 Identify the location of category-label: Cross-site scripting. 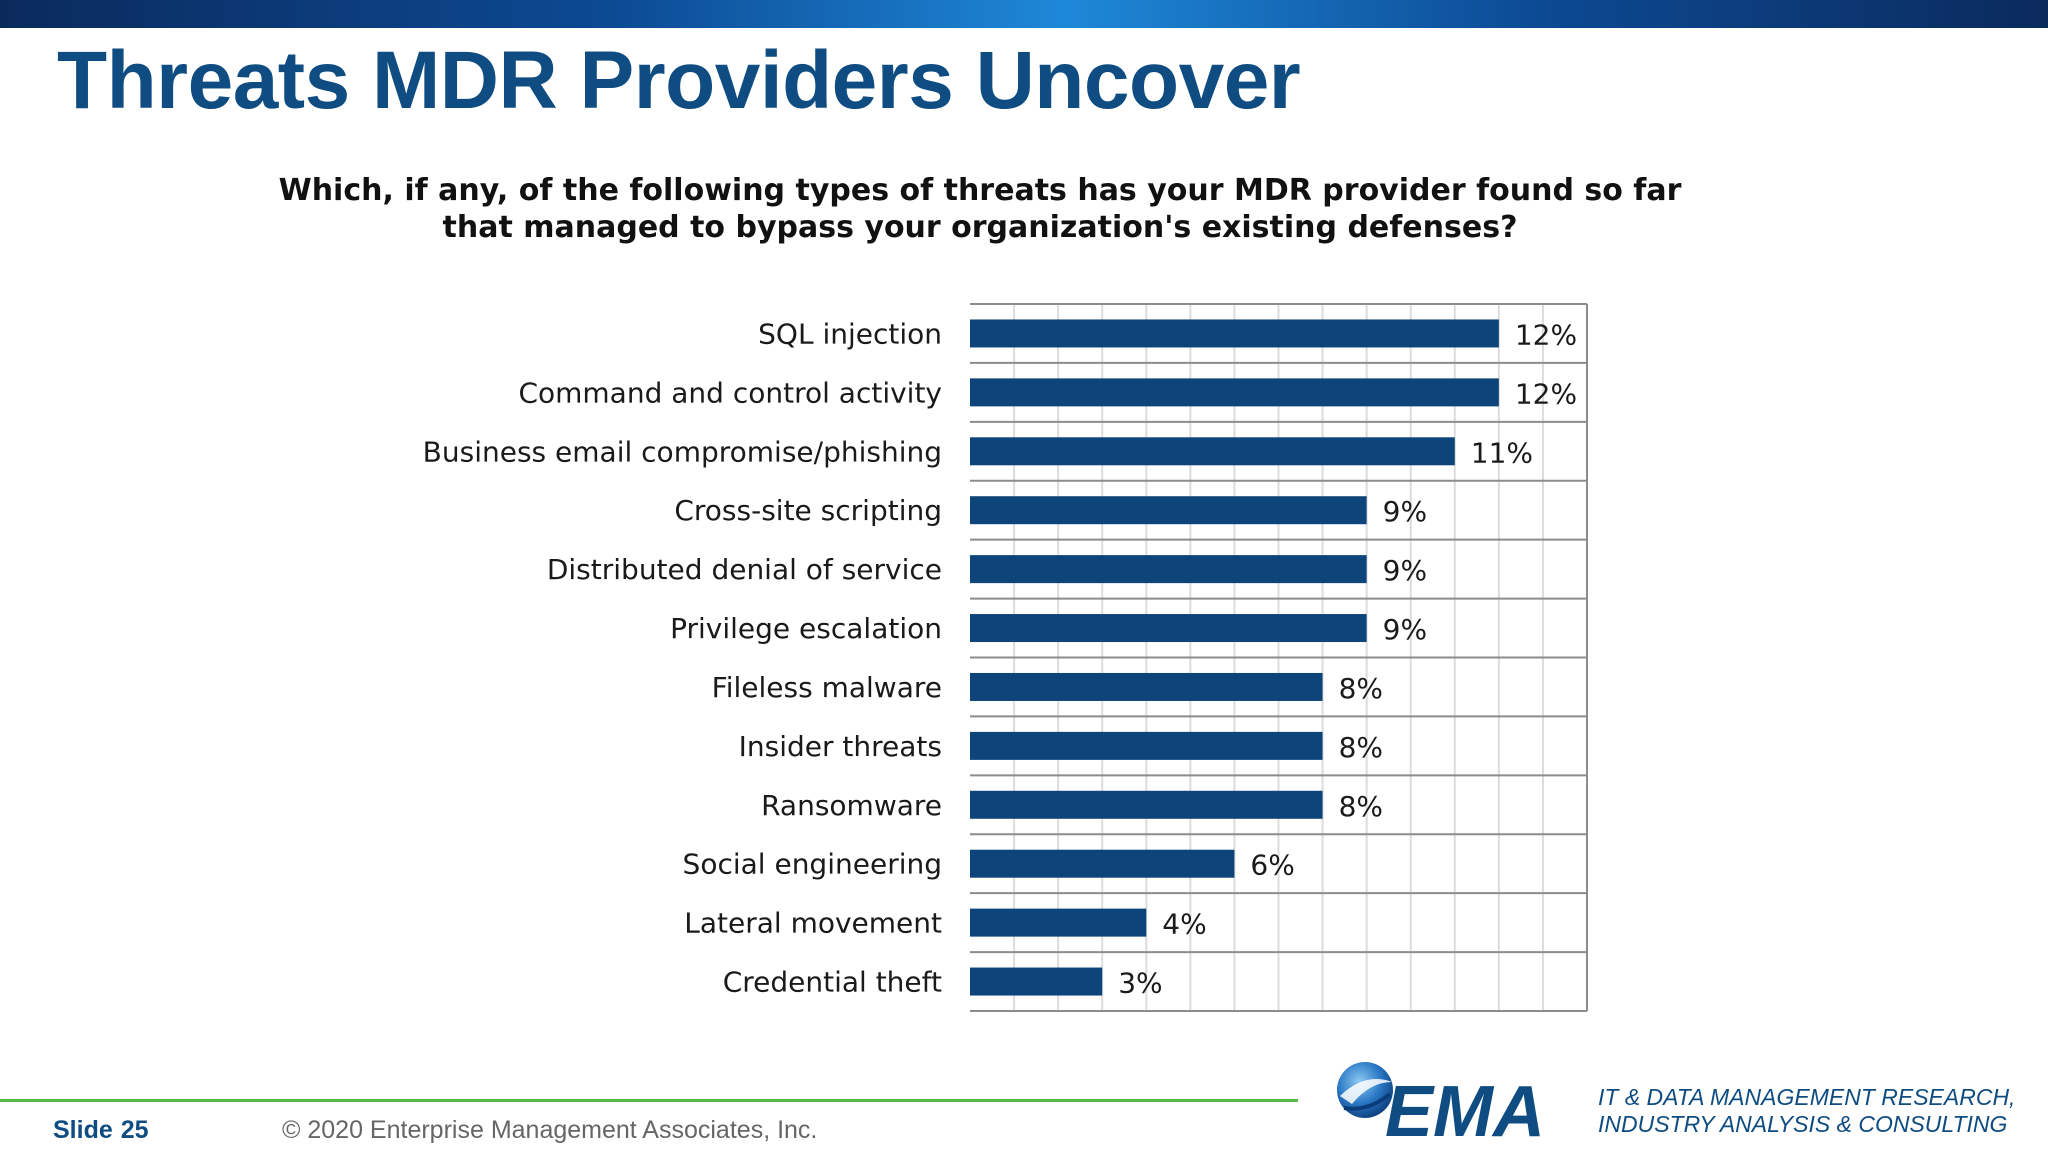
(808, 510).